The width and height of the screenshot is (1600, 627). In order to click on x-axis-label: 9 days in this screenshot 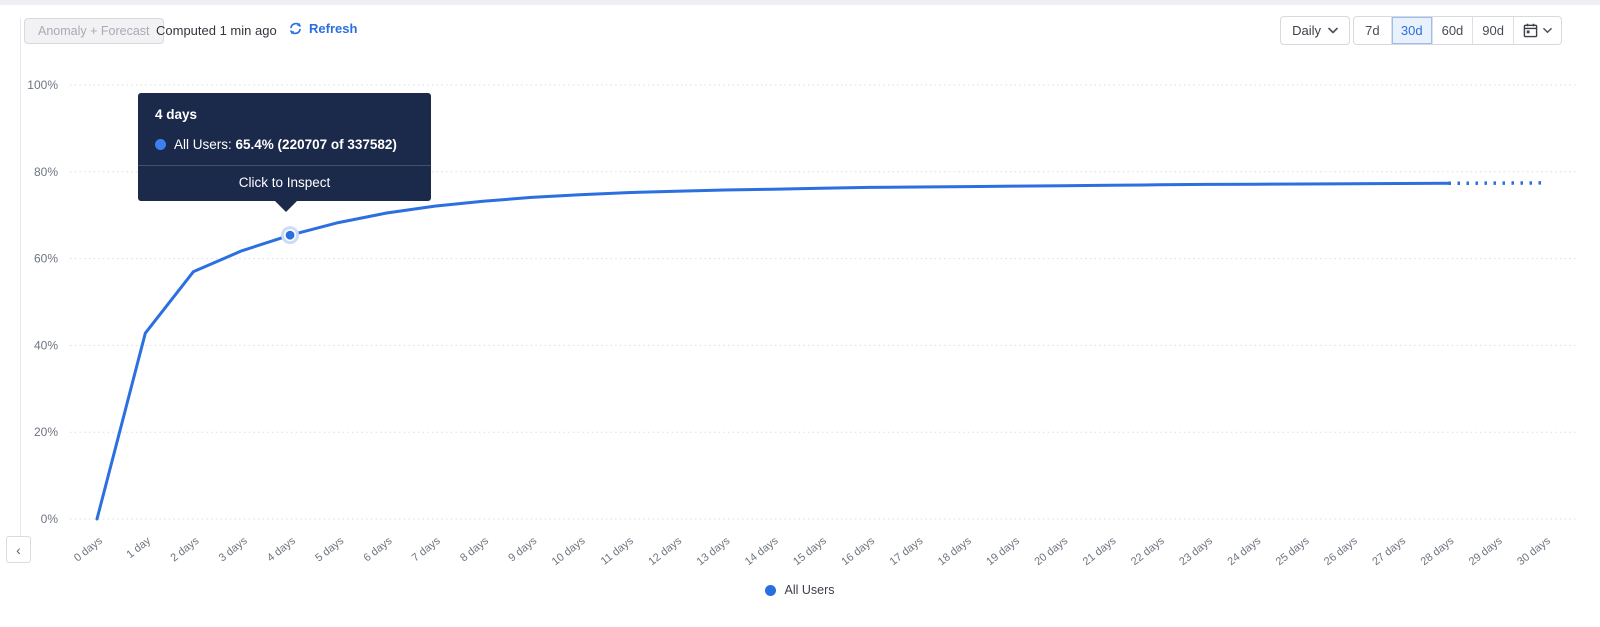, I will do `click(522, 550)`.